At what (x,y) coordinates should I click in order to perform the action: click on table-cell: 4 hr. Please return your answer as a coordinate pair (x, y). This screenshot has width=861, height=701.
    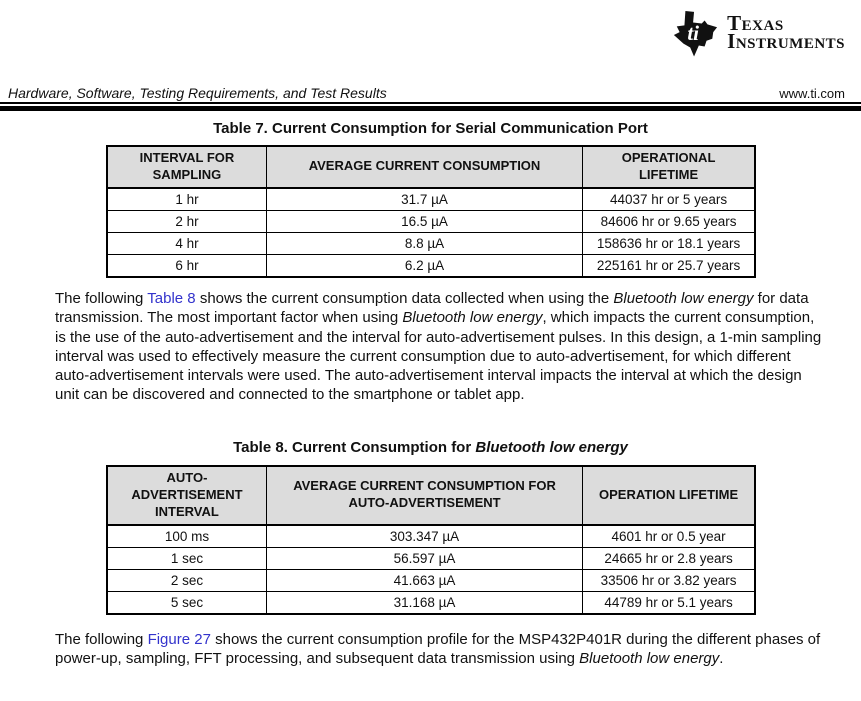
    Looking at the image, I should click on (186, 243).